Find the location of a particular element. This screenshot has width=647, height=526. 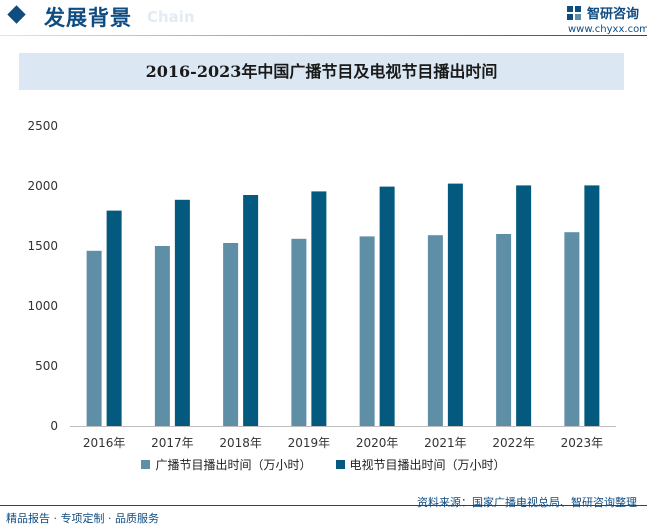

header-divider is located at coordinates (323, 35).